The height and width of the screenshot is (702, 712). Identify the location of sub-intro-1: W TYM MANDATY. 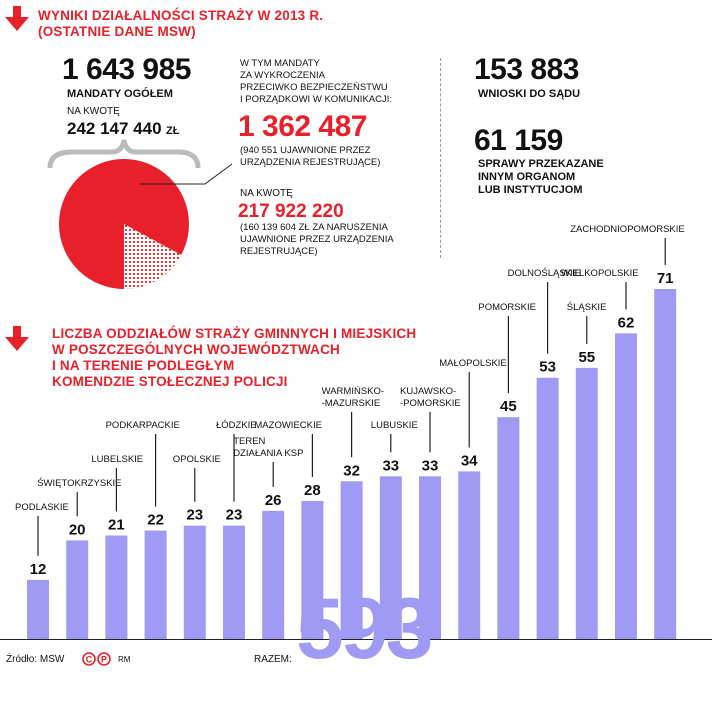
(280, 63).